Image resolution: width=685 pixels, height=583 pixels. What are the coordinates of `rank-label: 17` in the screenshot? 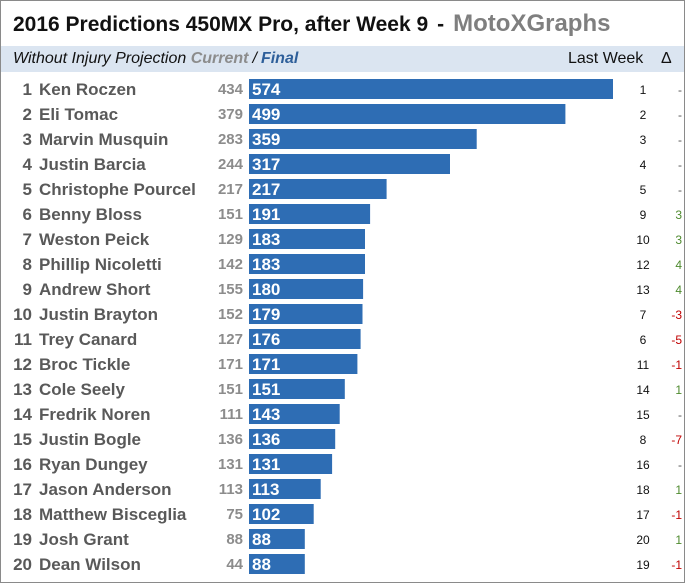 It's located at (22, 489).